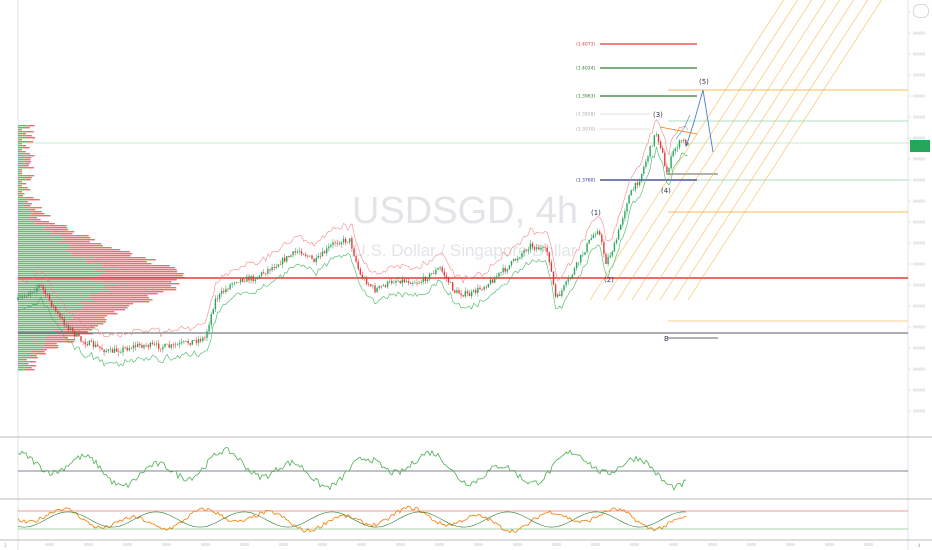 The image size is (932, 550). Describe the element at coordinates (596, 213) in the screenshot. I see `wave-label-1: (1)` at that location.